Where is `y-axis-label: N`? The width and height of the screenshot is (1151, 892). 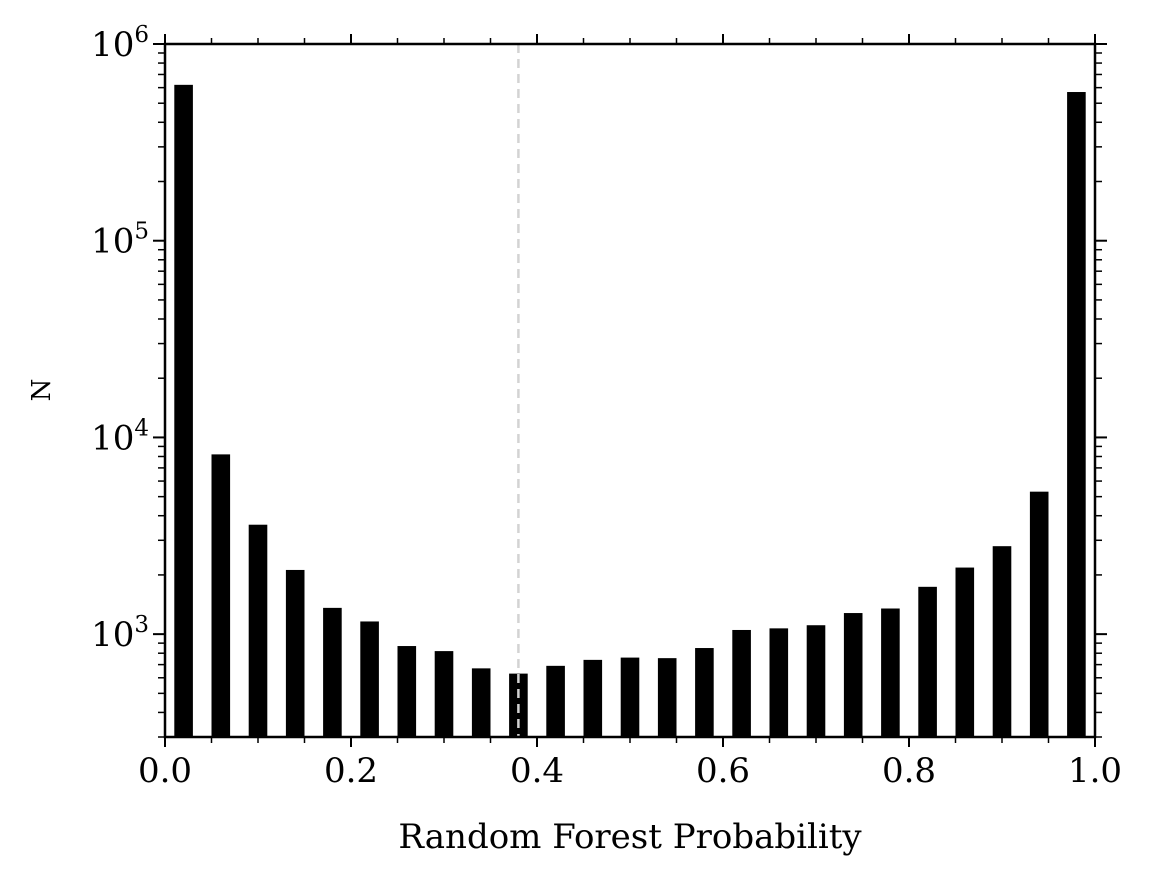 y-axis-label: N is located at coordinates (42, 390).